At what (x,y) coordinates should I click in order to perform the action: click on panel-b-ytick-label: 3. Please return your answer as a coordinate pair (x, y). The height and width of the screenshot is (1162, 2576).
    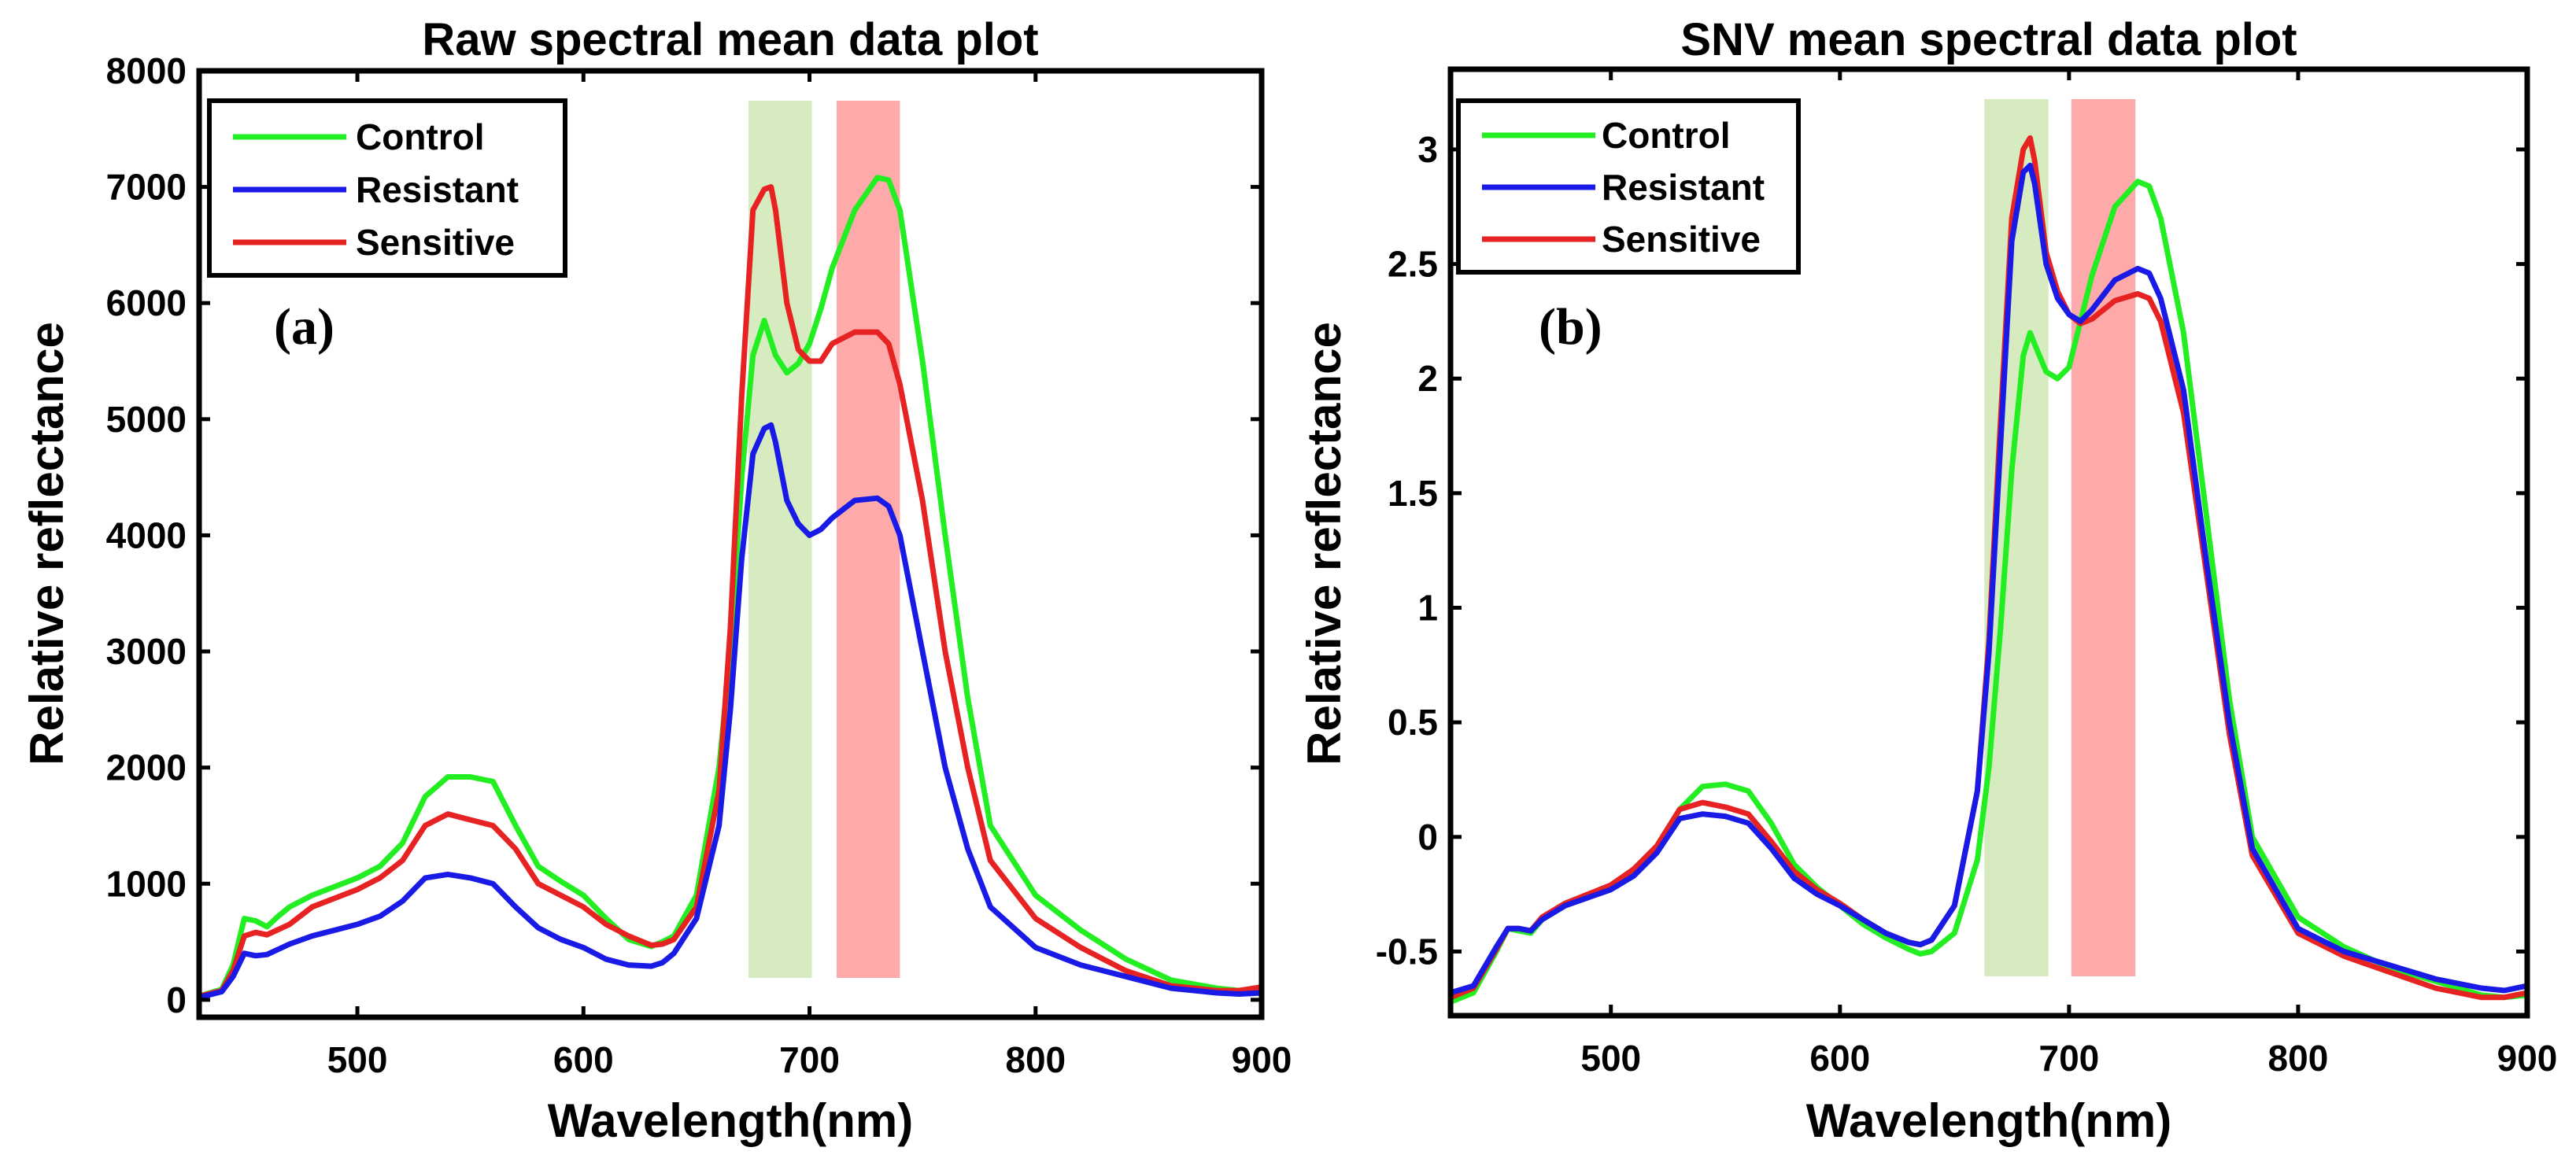
    Looking at the image, I should click on (1427, 149).